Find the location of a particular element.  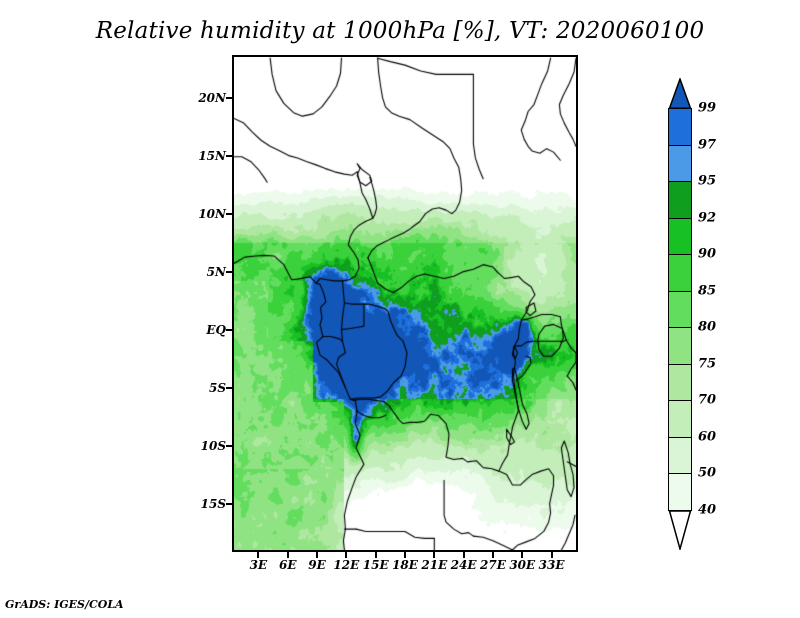

colorbar-tick-label: 92 is located at coordinates (707, 218).